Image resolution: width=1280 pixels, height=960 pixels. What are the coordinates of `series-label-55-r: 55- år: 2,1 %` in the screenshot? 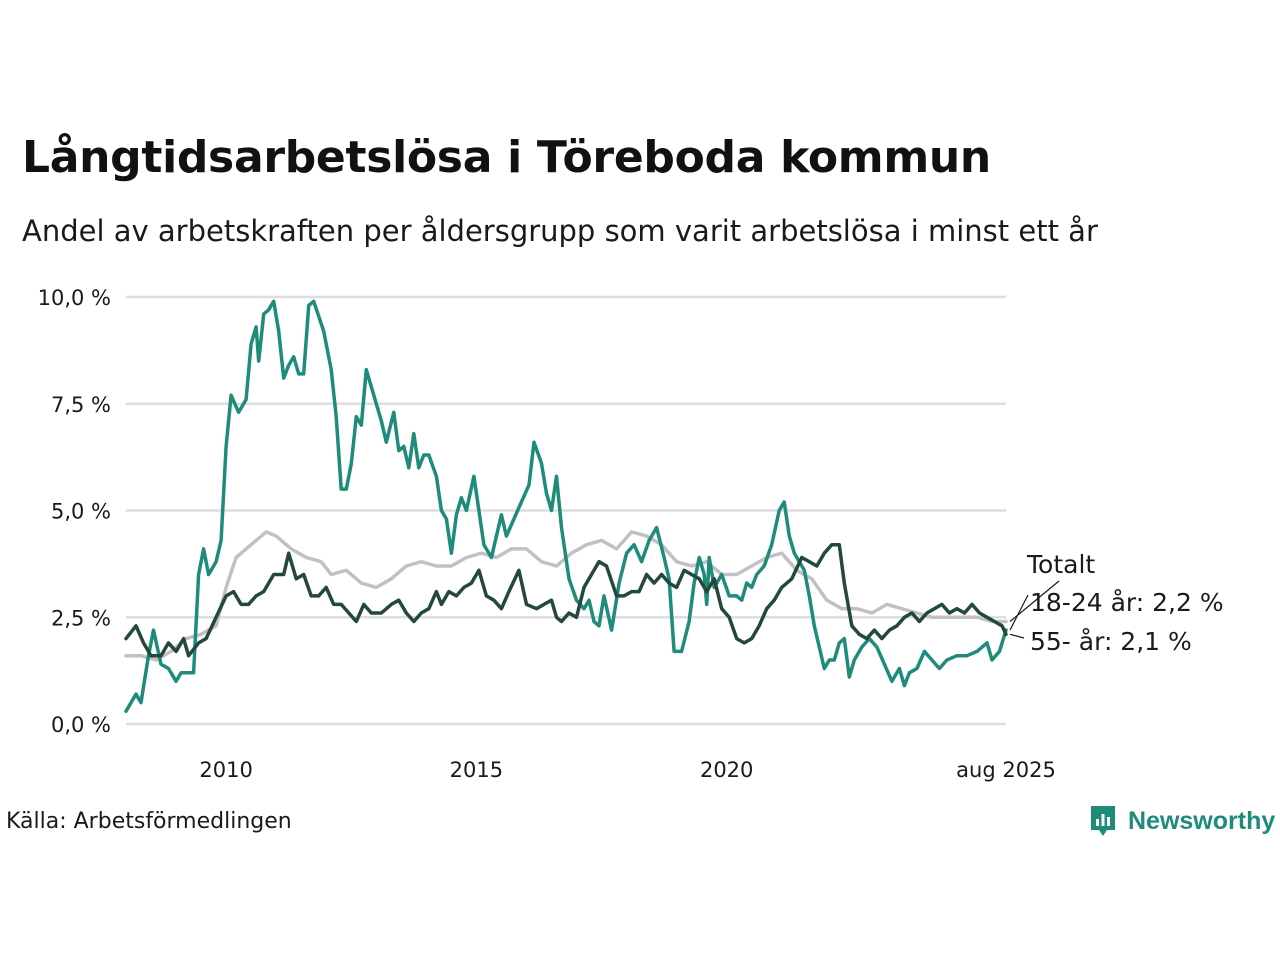 It's located at (1111, 641).